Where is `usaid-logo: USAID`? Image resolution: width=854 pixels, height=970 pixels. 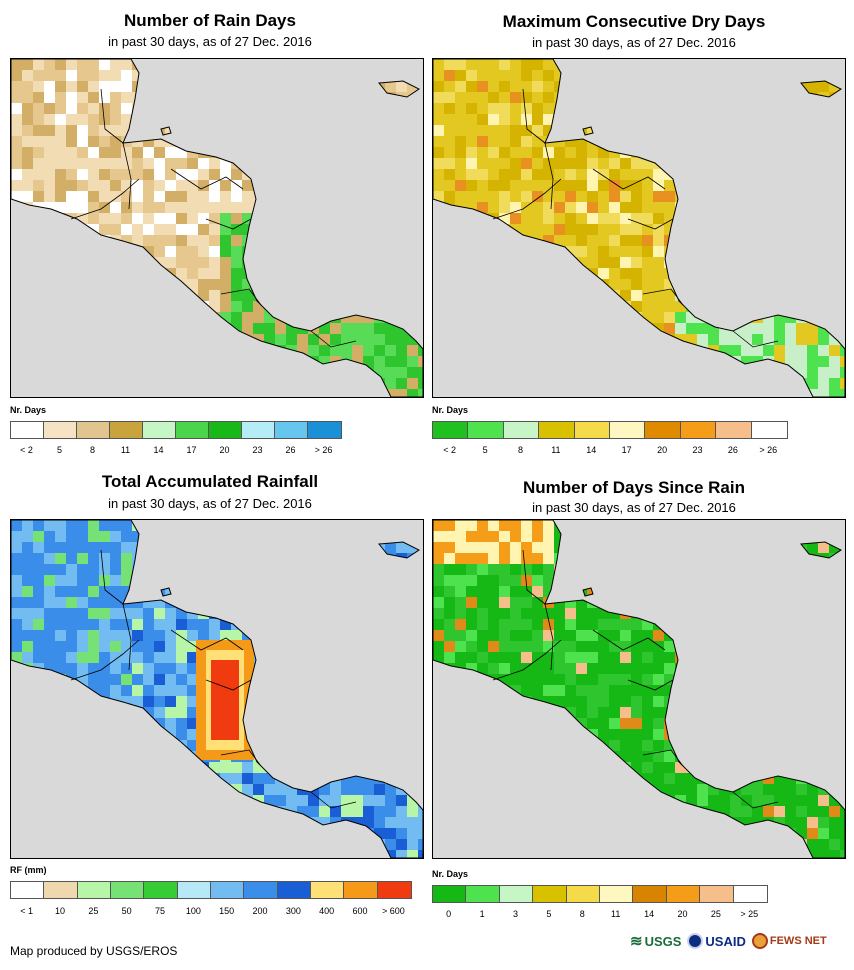 usaid-logo: USAID is located at coordinates (716, 941).